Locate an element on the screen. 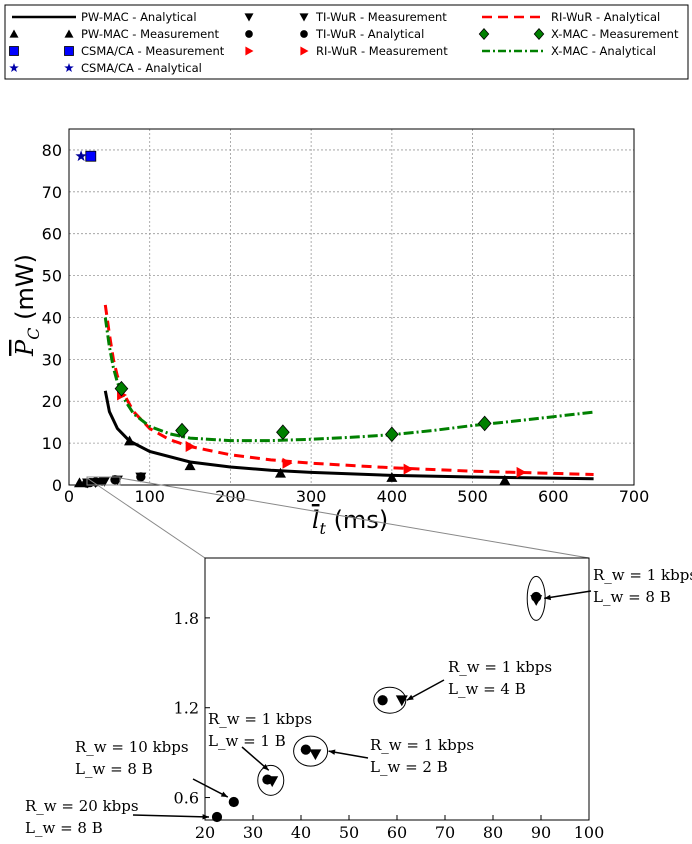 The image size is (692, 844). legend-label: RI-WuR - Measurement is located at coordinates (382, 51).